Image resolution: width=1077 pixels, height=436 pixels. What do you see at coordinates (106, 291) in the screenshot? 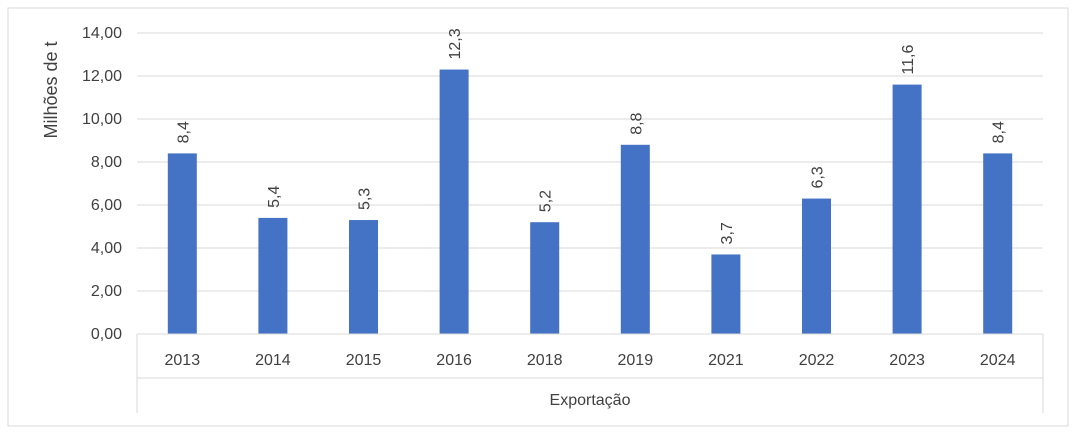
I see `y-tick-label: 2,00` at bounding box center [106, 291].